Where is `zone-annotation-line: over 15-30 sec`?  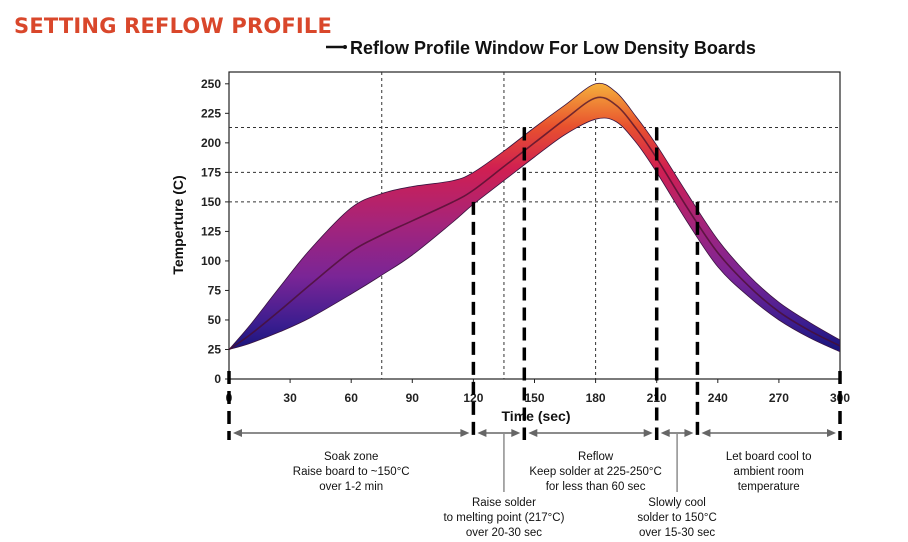
zone-annotation-line: over 15-30 sec is located at coordinates (677, 533).